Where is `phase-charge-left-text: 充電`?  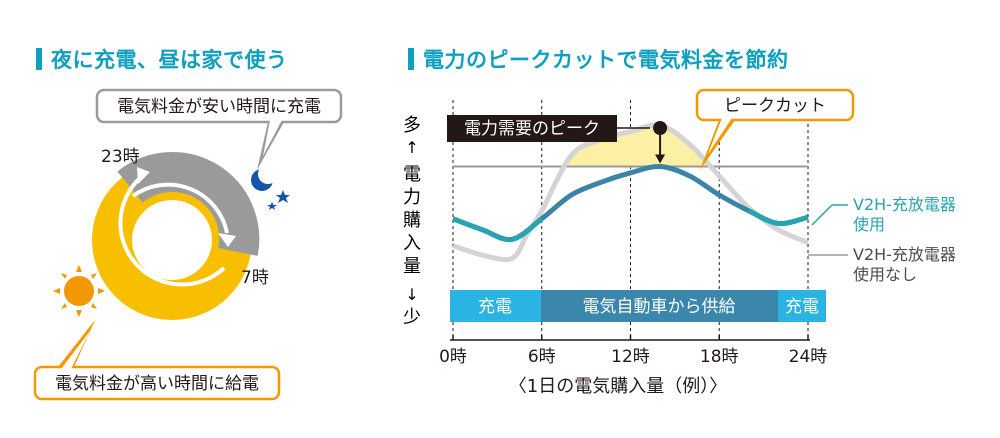 phase-charge-left-text: 充電 is located at coordinates (495, 307).